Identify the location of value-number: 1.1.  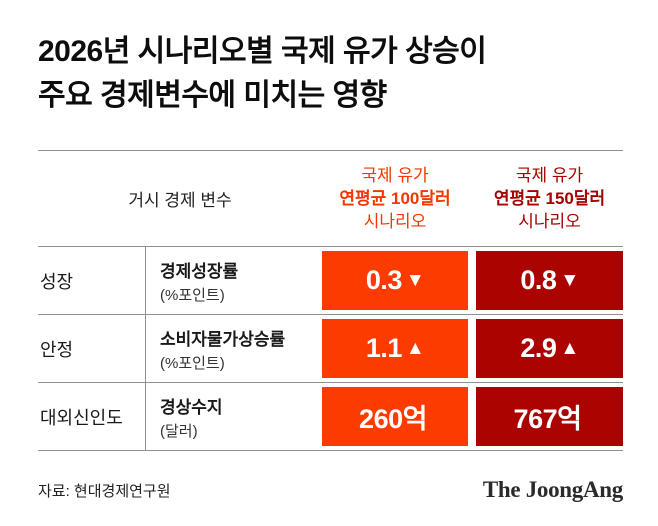
(384, 348).